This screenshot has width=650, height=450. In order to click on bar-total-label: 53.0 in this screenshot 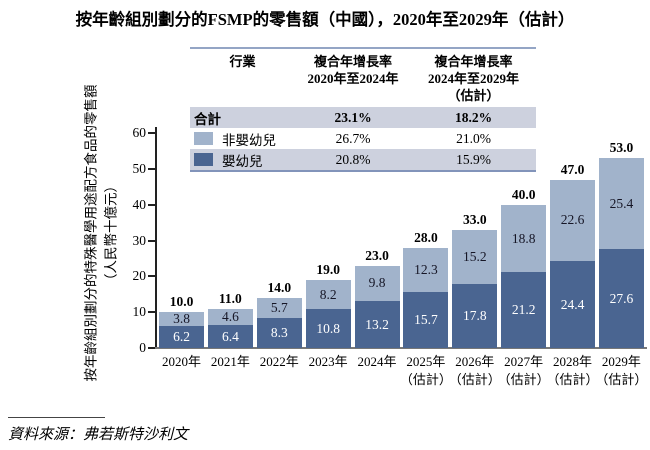, I will do `click(621, 148)`.